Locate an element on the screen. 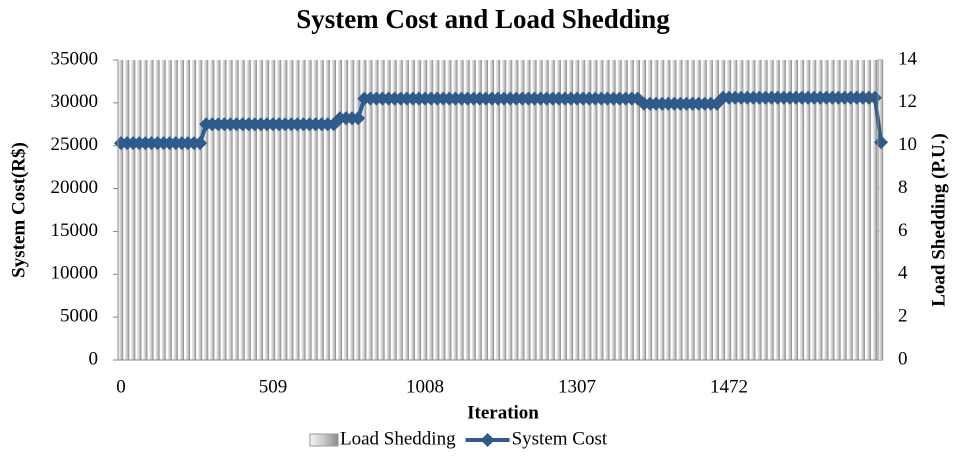  y2-tick-label: 10 is located at coordinates (907, 144).